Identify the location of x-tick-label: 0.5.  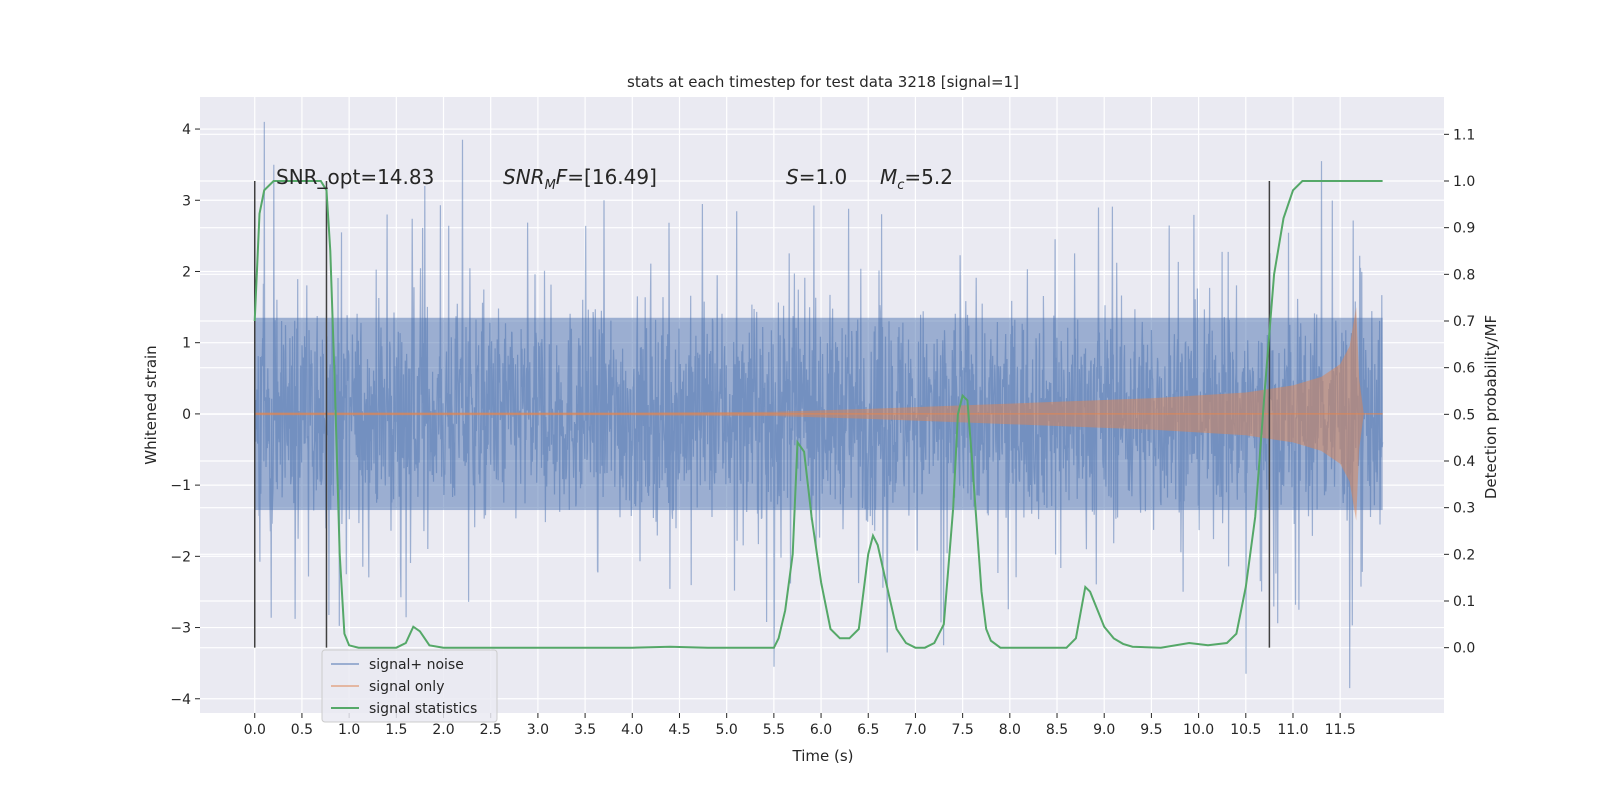
(302, 730).